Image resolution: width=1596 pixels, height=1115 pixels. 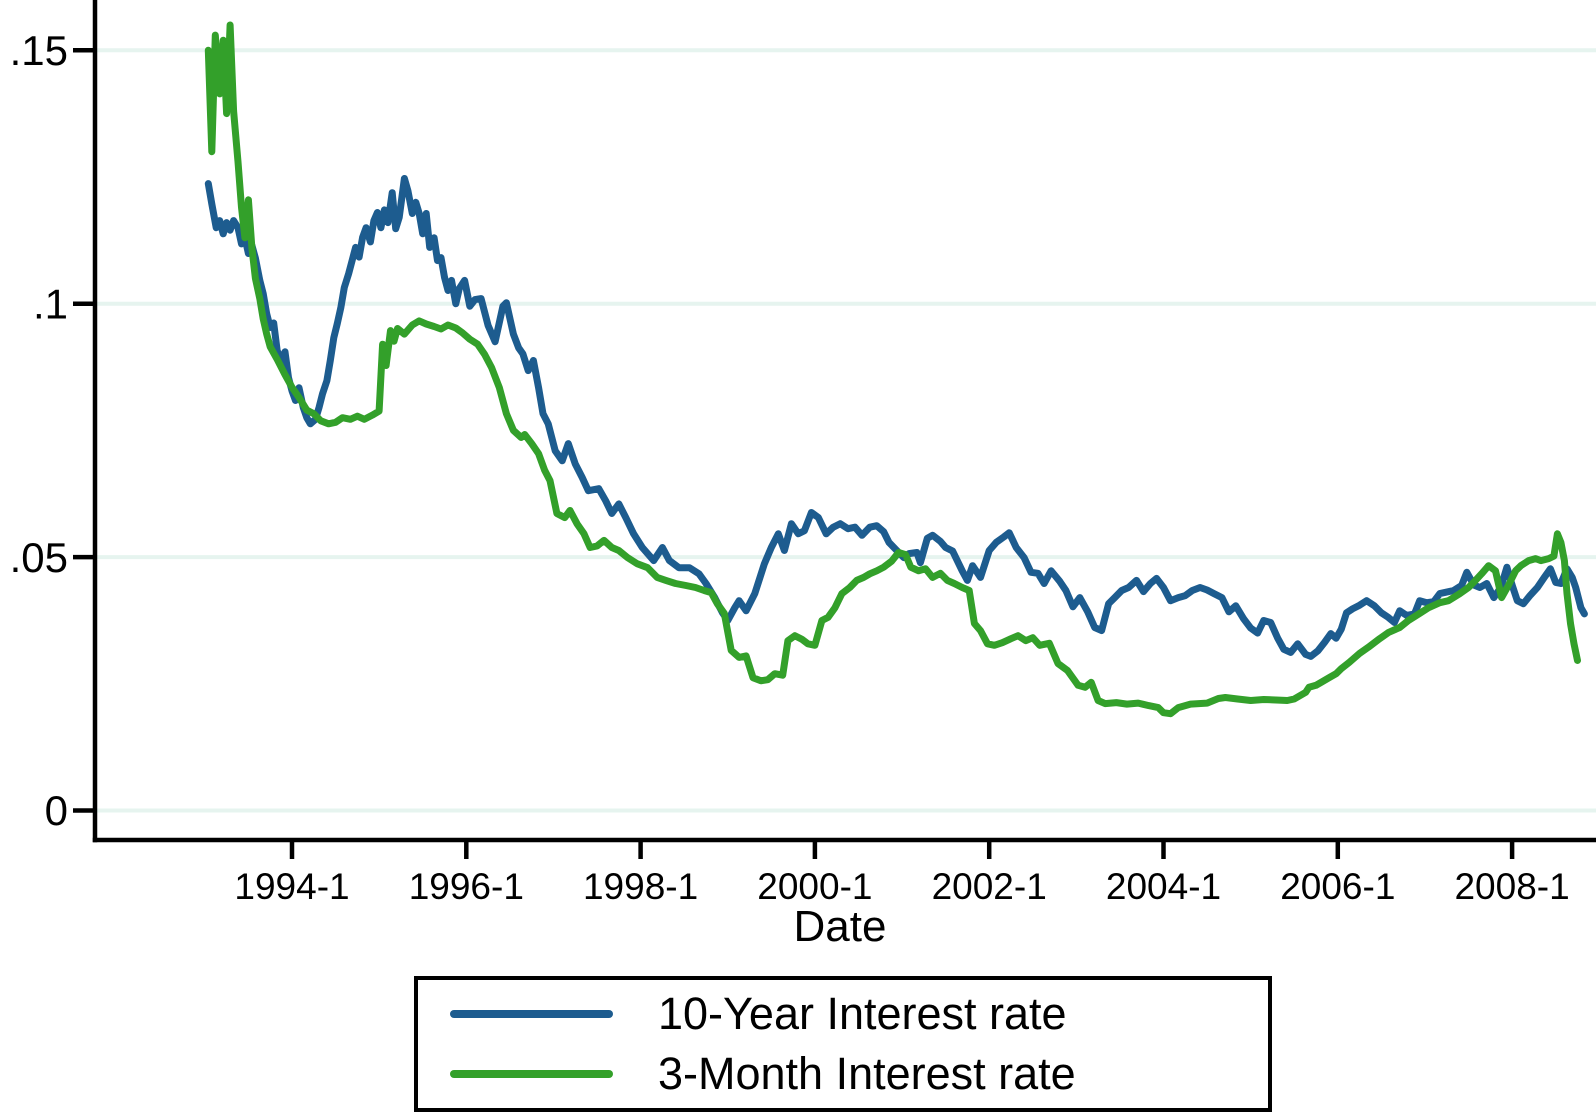 I want to click on legend-item-10-year: 10-Year Interest rate, so click(x=843, y=1014).